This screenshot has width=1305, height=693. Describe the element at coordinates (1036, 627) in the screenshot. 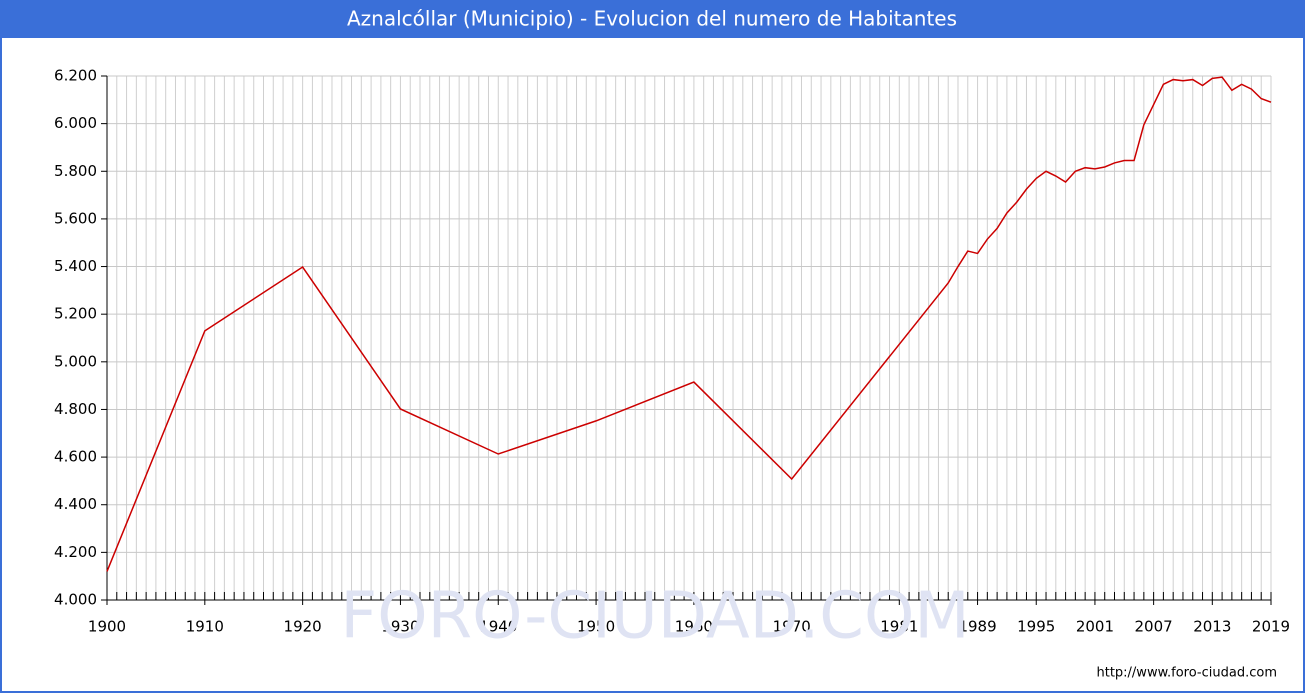

I see `x-tick-label: 1995` at that location.